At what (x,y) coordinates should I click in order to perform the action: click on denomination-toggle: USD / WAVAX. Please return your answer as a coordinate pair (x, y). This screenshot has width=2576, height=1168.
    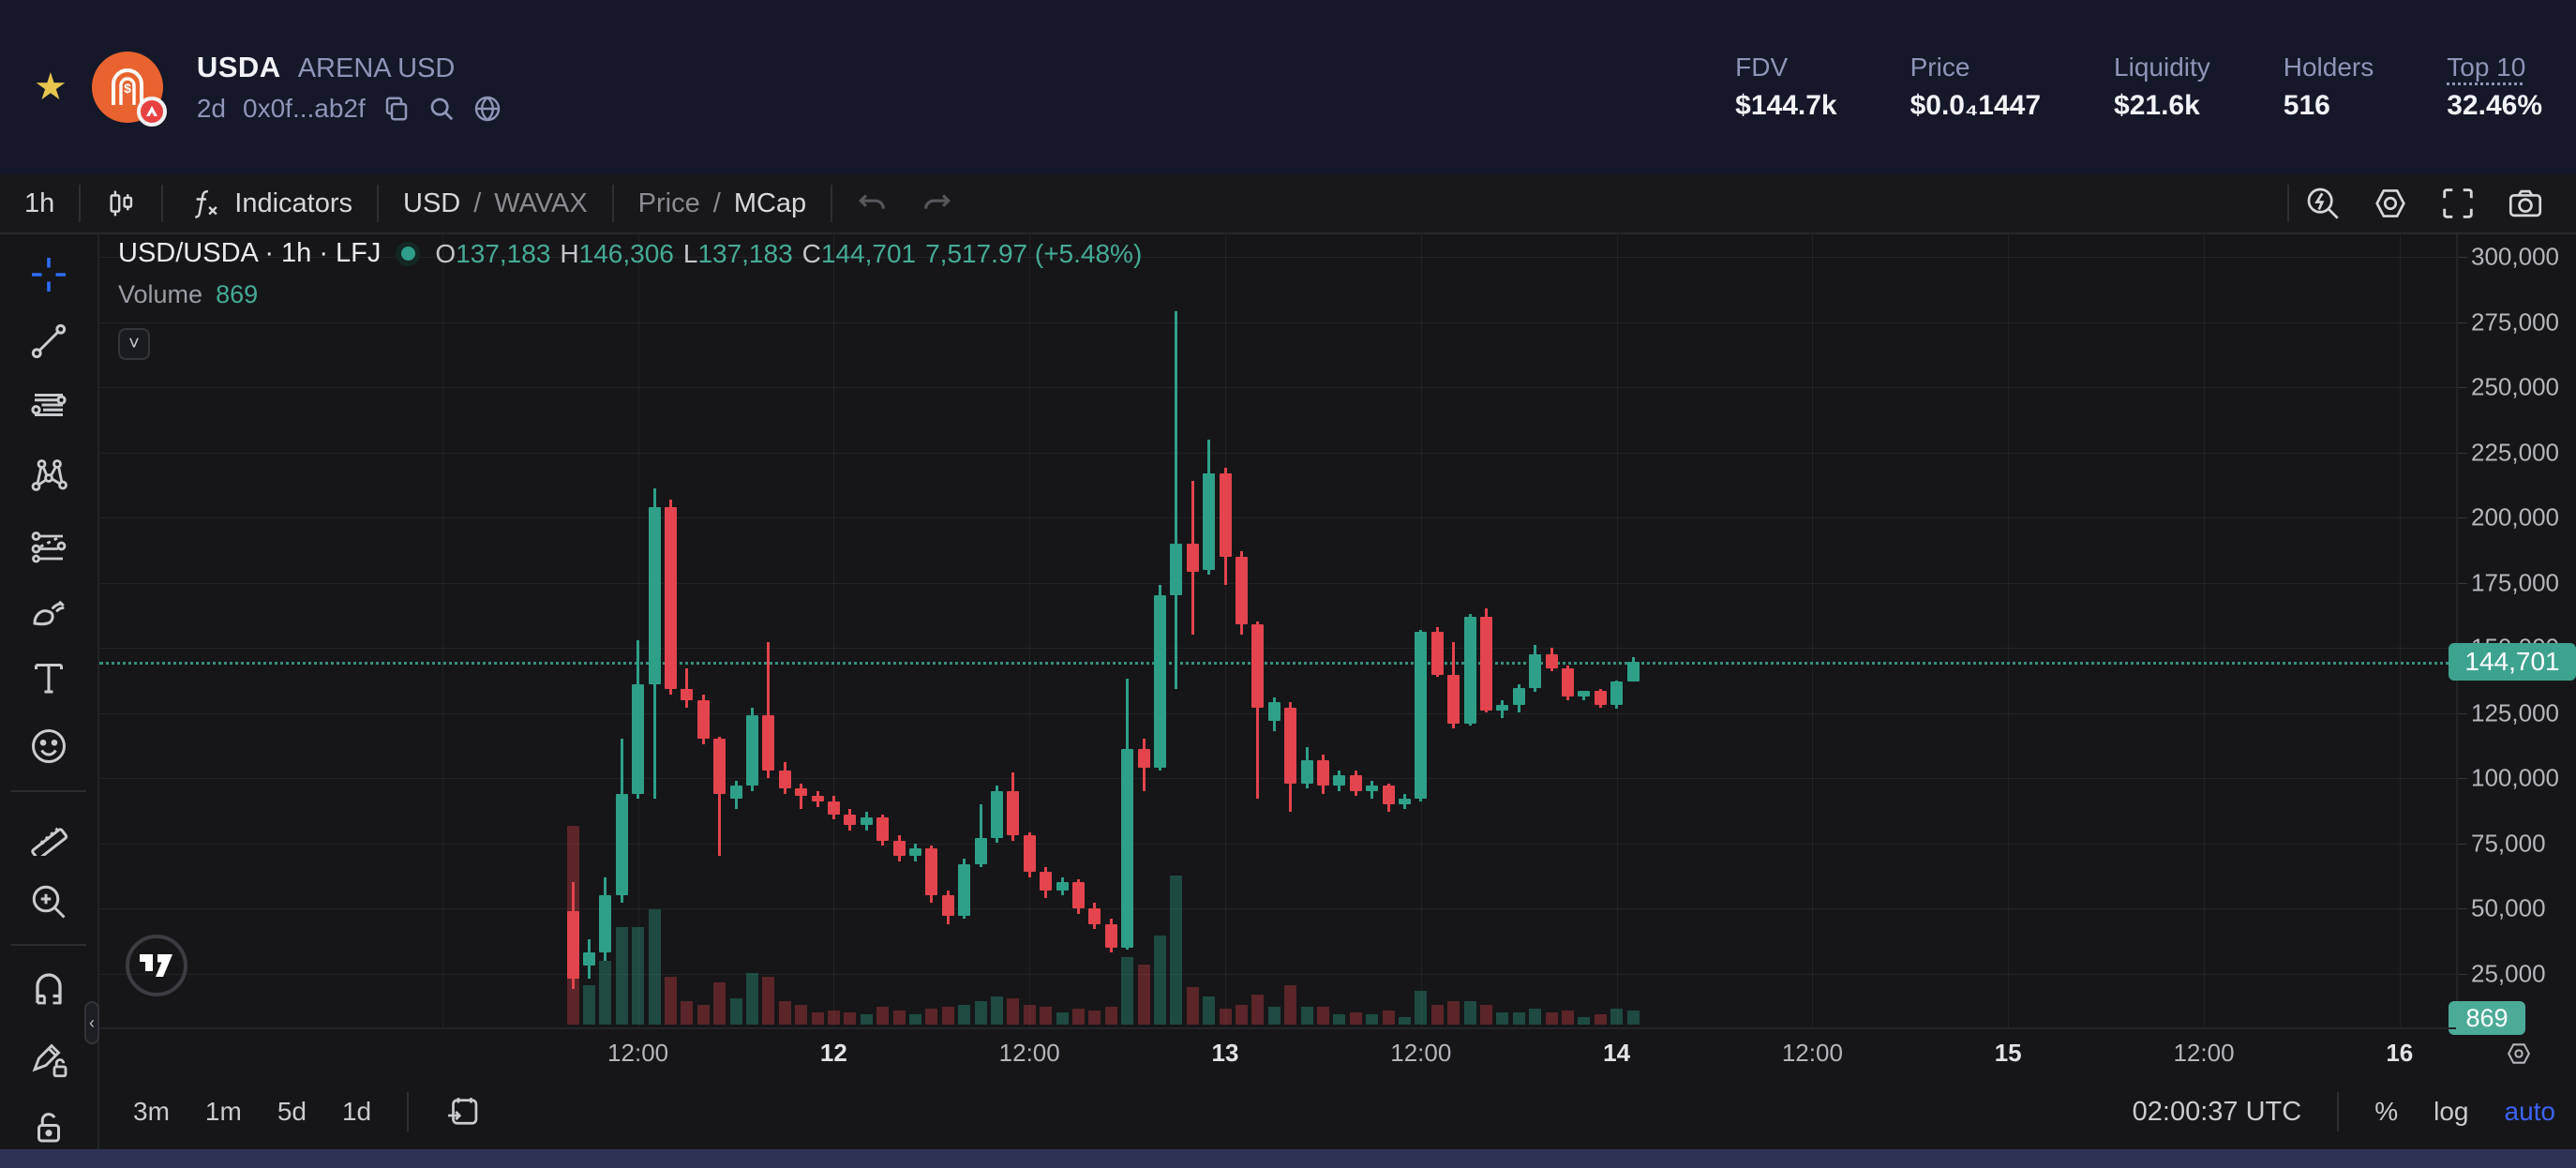
    Looking at the image, I should click on (496, 203).